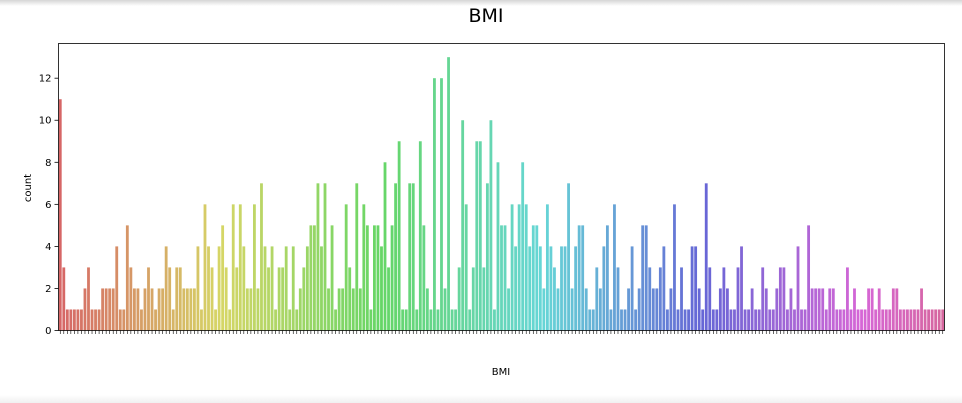 The image size is (962, 403). I want to click on y-tick-label: 0, so click(48, 331).